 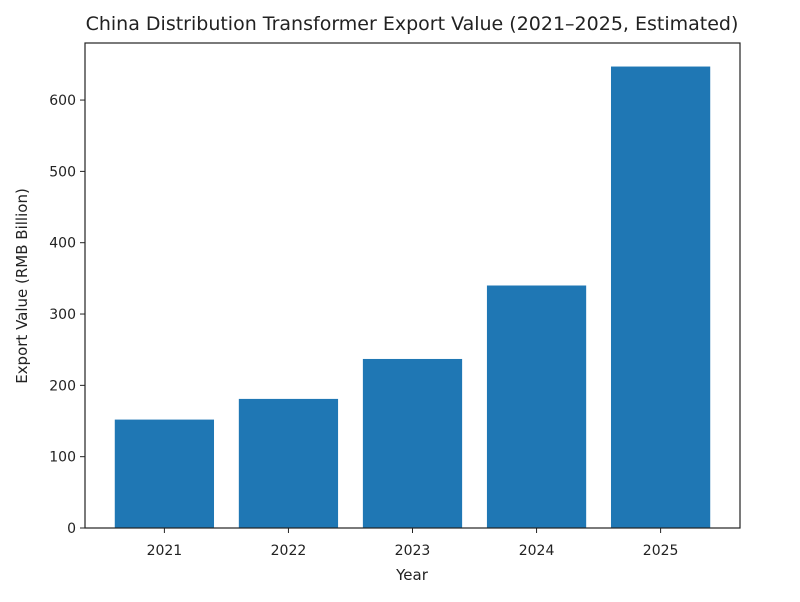 What do you see at coordinates (288, 463) in the screenshot?
I see `bar-2022` at bounding box center [288, 463].